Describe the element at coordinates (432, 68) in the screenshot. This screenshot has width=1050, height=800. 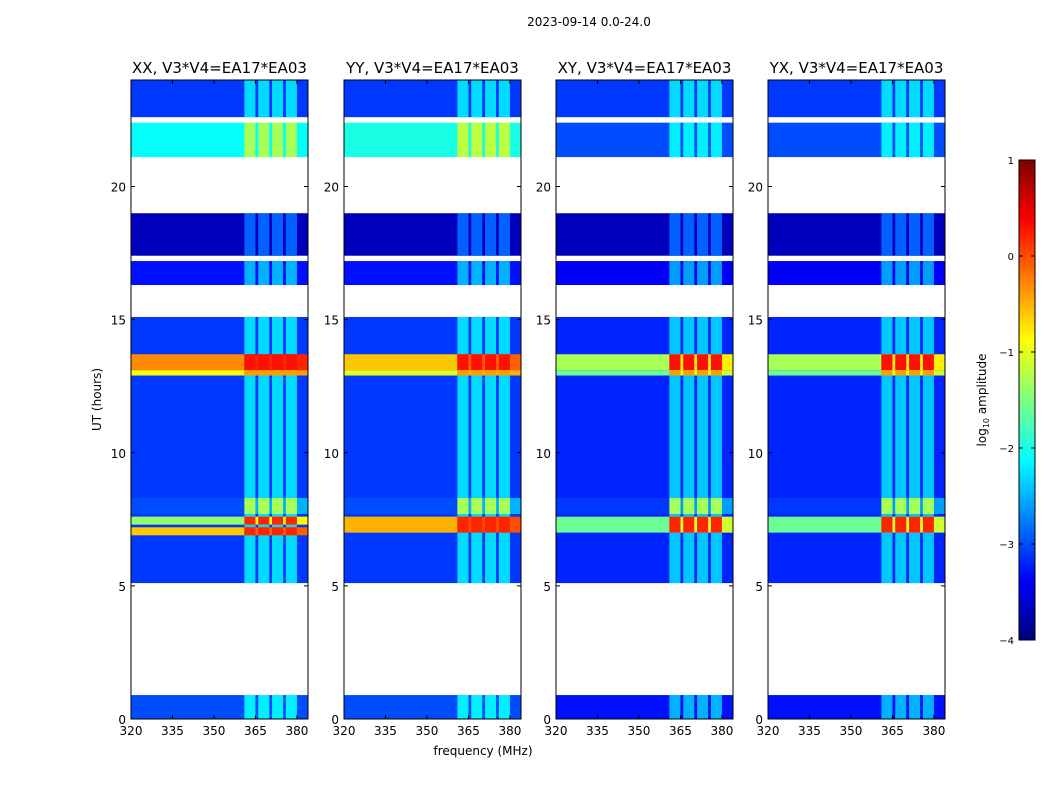
I see `panel-title: YY, V3*V4=EA17*EA03` at that location.